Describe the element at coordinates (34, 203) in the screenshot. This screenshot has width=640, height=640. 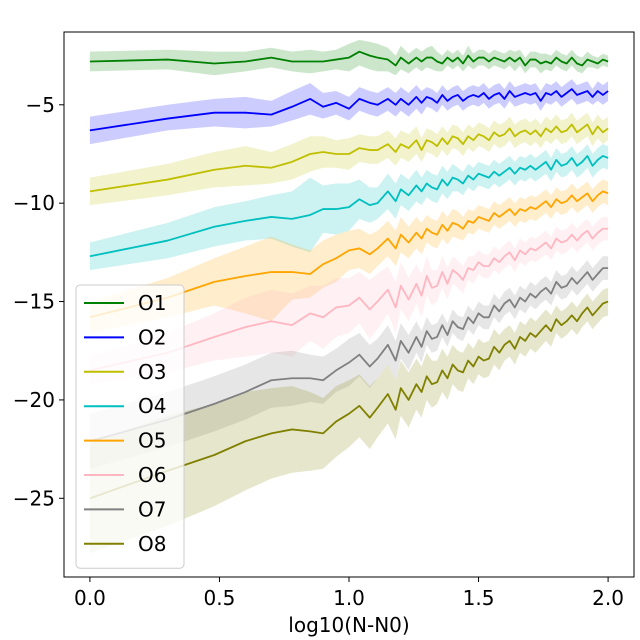
I see `y-tick-label: −10` at that location.